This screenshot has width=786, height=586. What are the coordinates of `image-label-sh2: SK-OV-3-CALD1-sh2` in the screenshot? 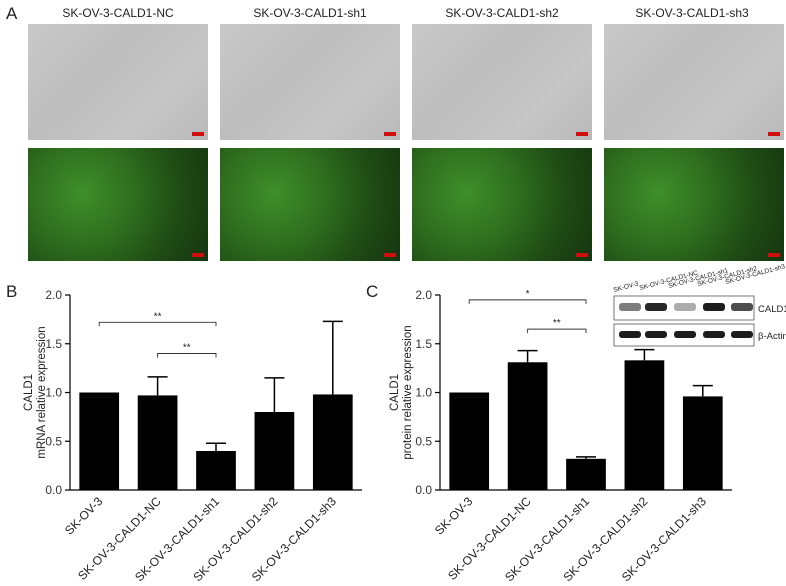 It's located at (502, 13).